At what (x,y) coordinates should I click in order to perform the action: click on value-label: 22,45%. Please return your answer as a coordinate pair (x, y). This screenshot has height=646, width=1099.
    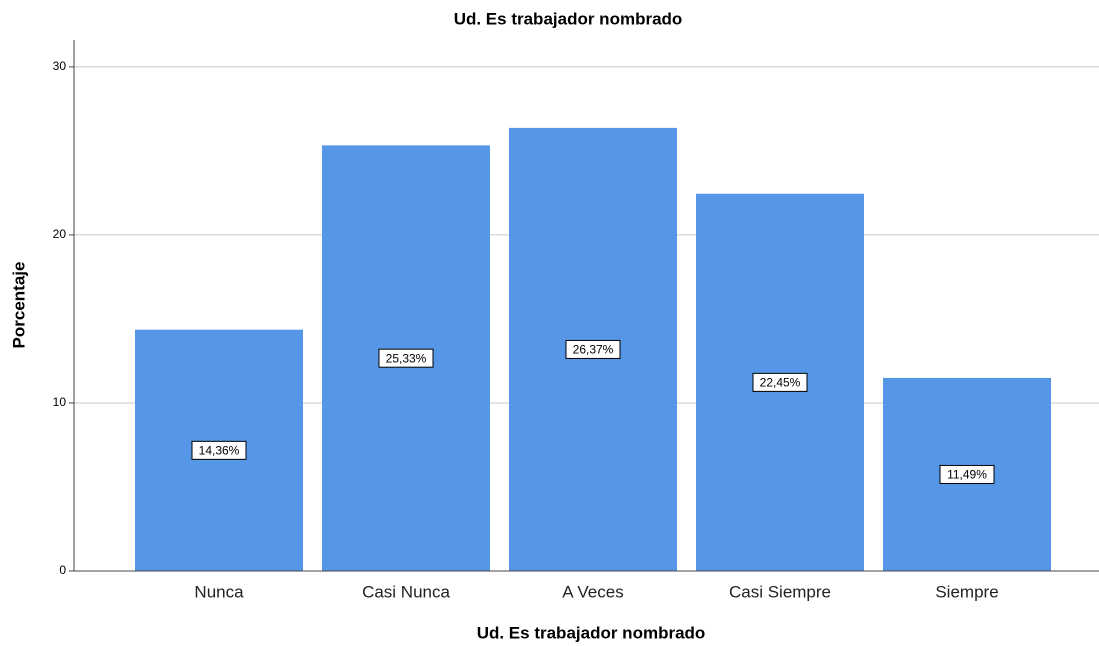
    Looking at the image, I should click on (780, 383).